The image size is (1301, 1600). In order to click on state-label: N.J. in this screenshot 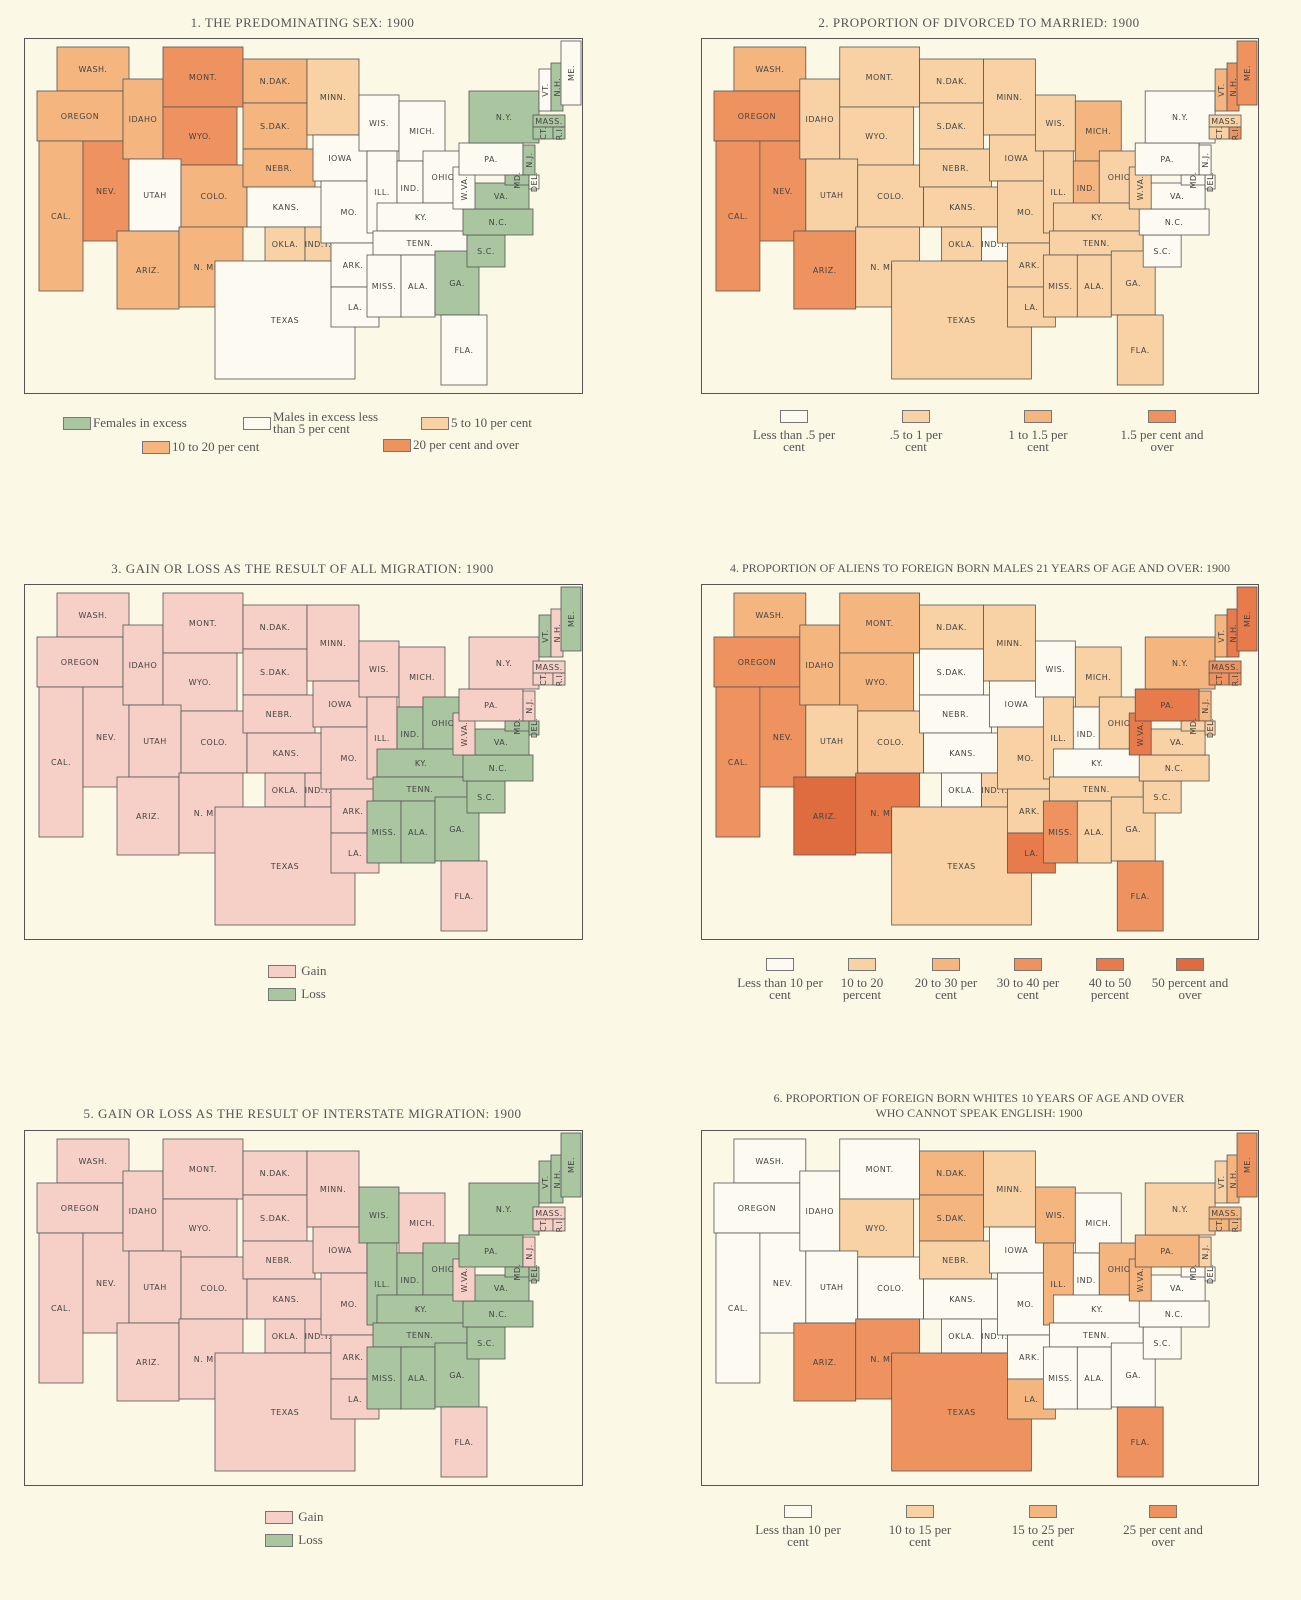, I will do `click(1205, 1251)`.